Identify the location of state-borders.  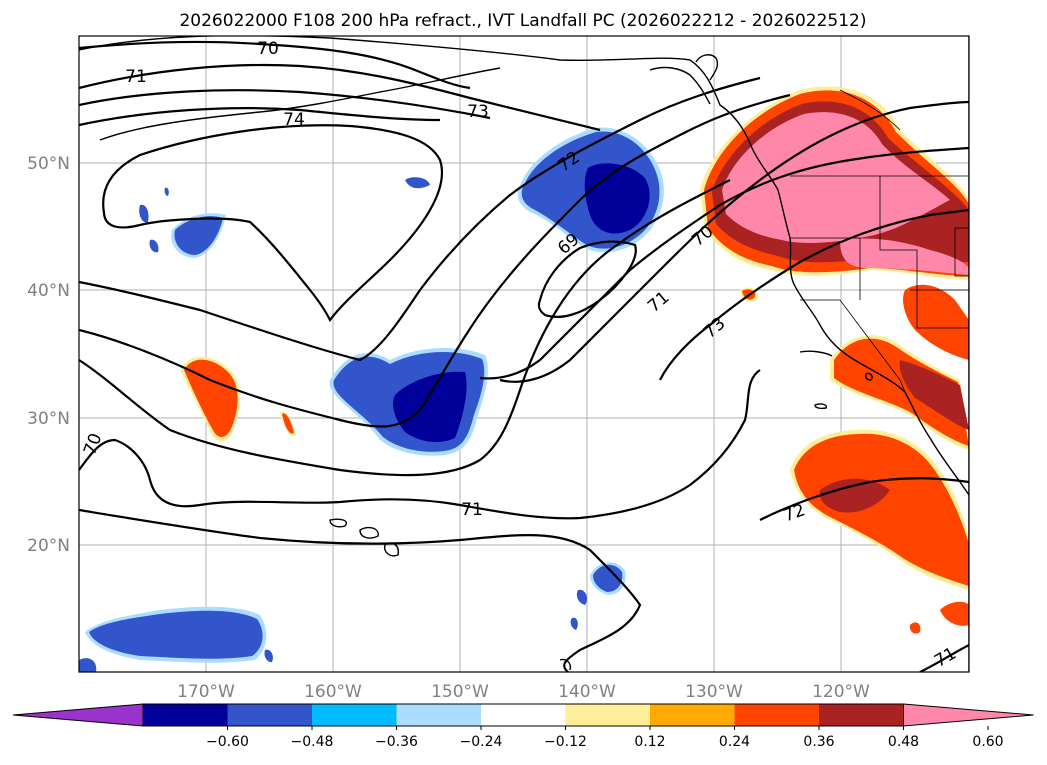
(879, 241).